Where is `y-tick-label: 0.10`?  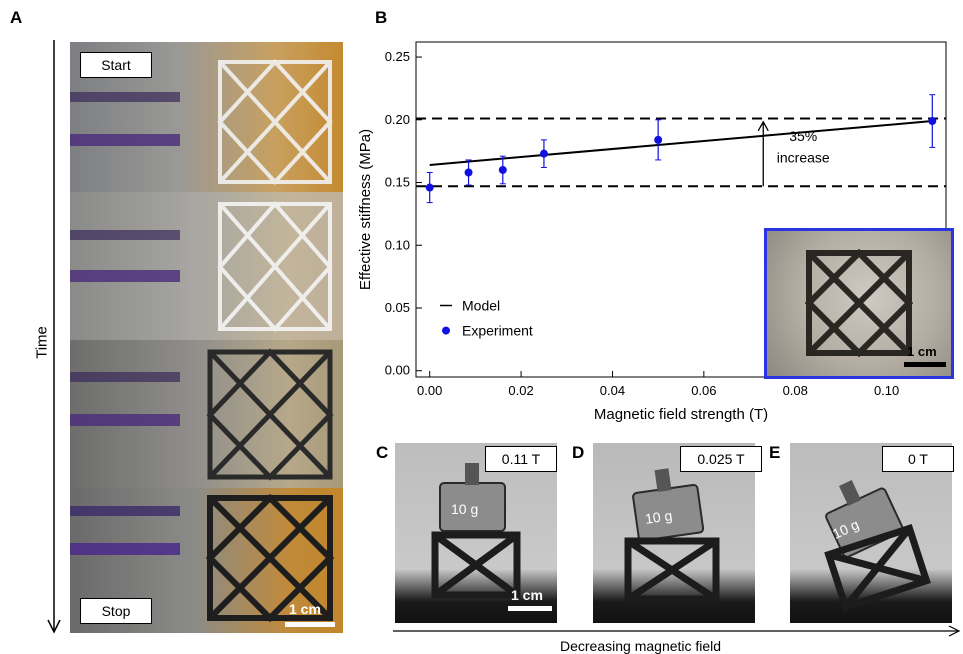
y-tick-label: 0.10 is located at coordinates (397, 244).